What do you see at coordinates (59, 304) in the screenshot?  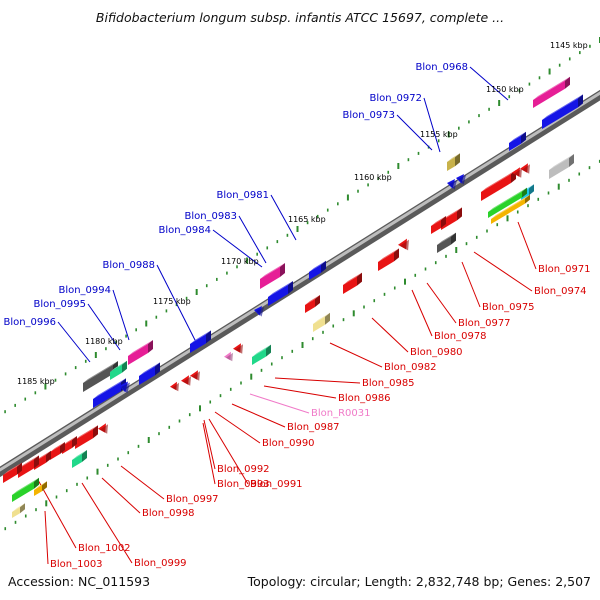 I see `gene-label-blon-0995: Blon_0995` at bounding box center [59, 304].